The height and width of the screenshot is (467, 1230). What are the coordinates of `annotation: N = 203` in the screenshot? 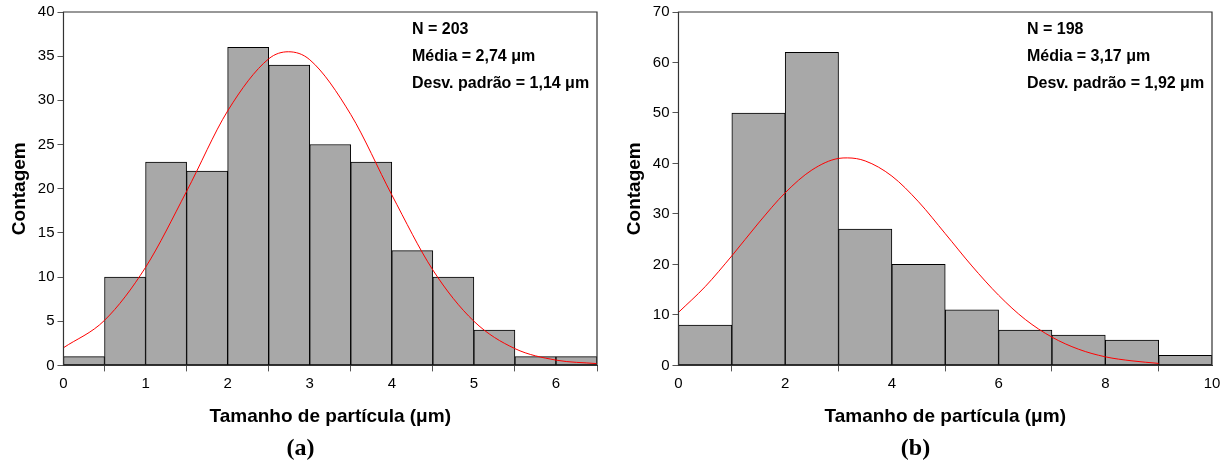 It's located at (440, 29).